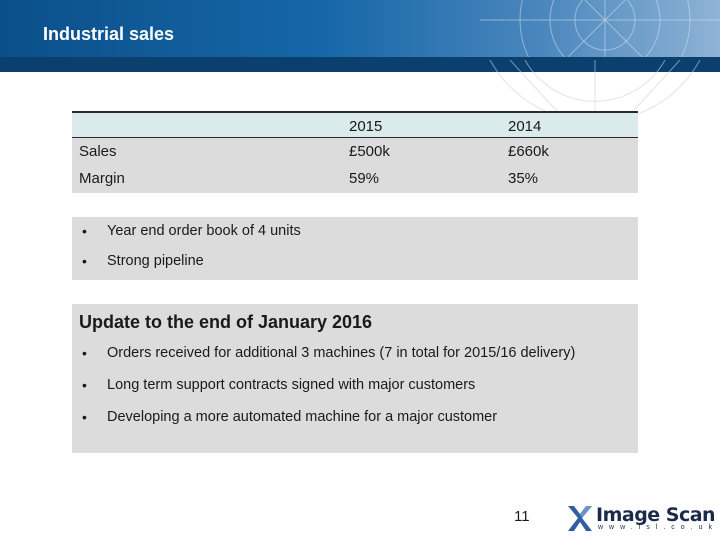 The image size is (720, 540). I want to click on slide-title: Industrial sales, so click(109, 34).